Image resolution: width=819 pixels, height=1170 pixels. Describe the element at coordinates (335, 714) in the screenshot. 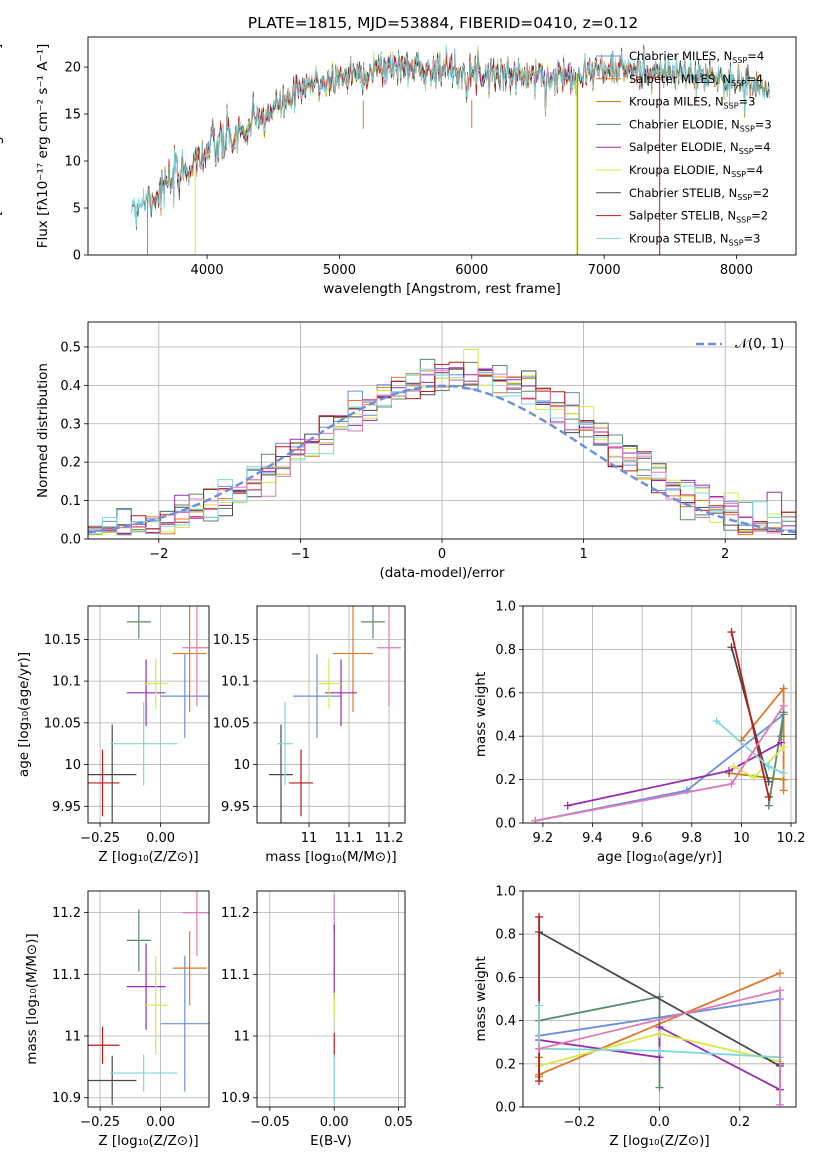

I see `plot-area-mass-age` at that location.